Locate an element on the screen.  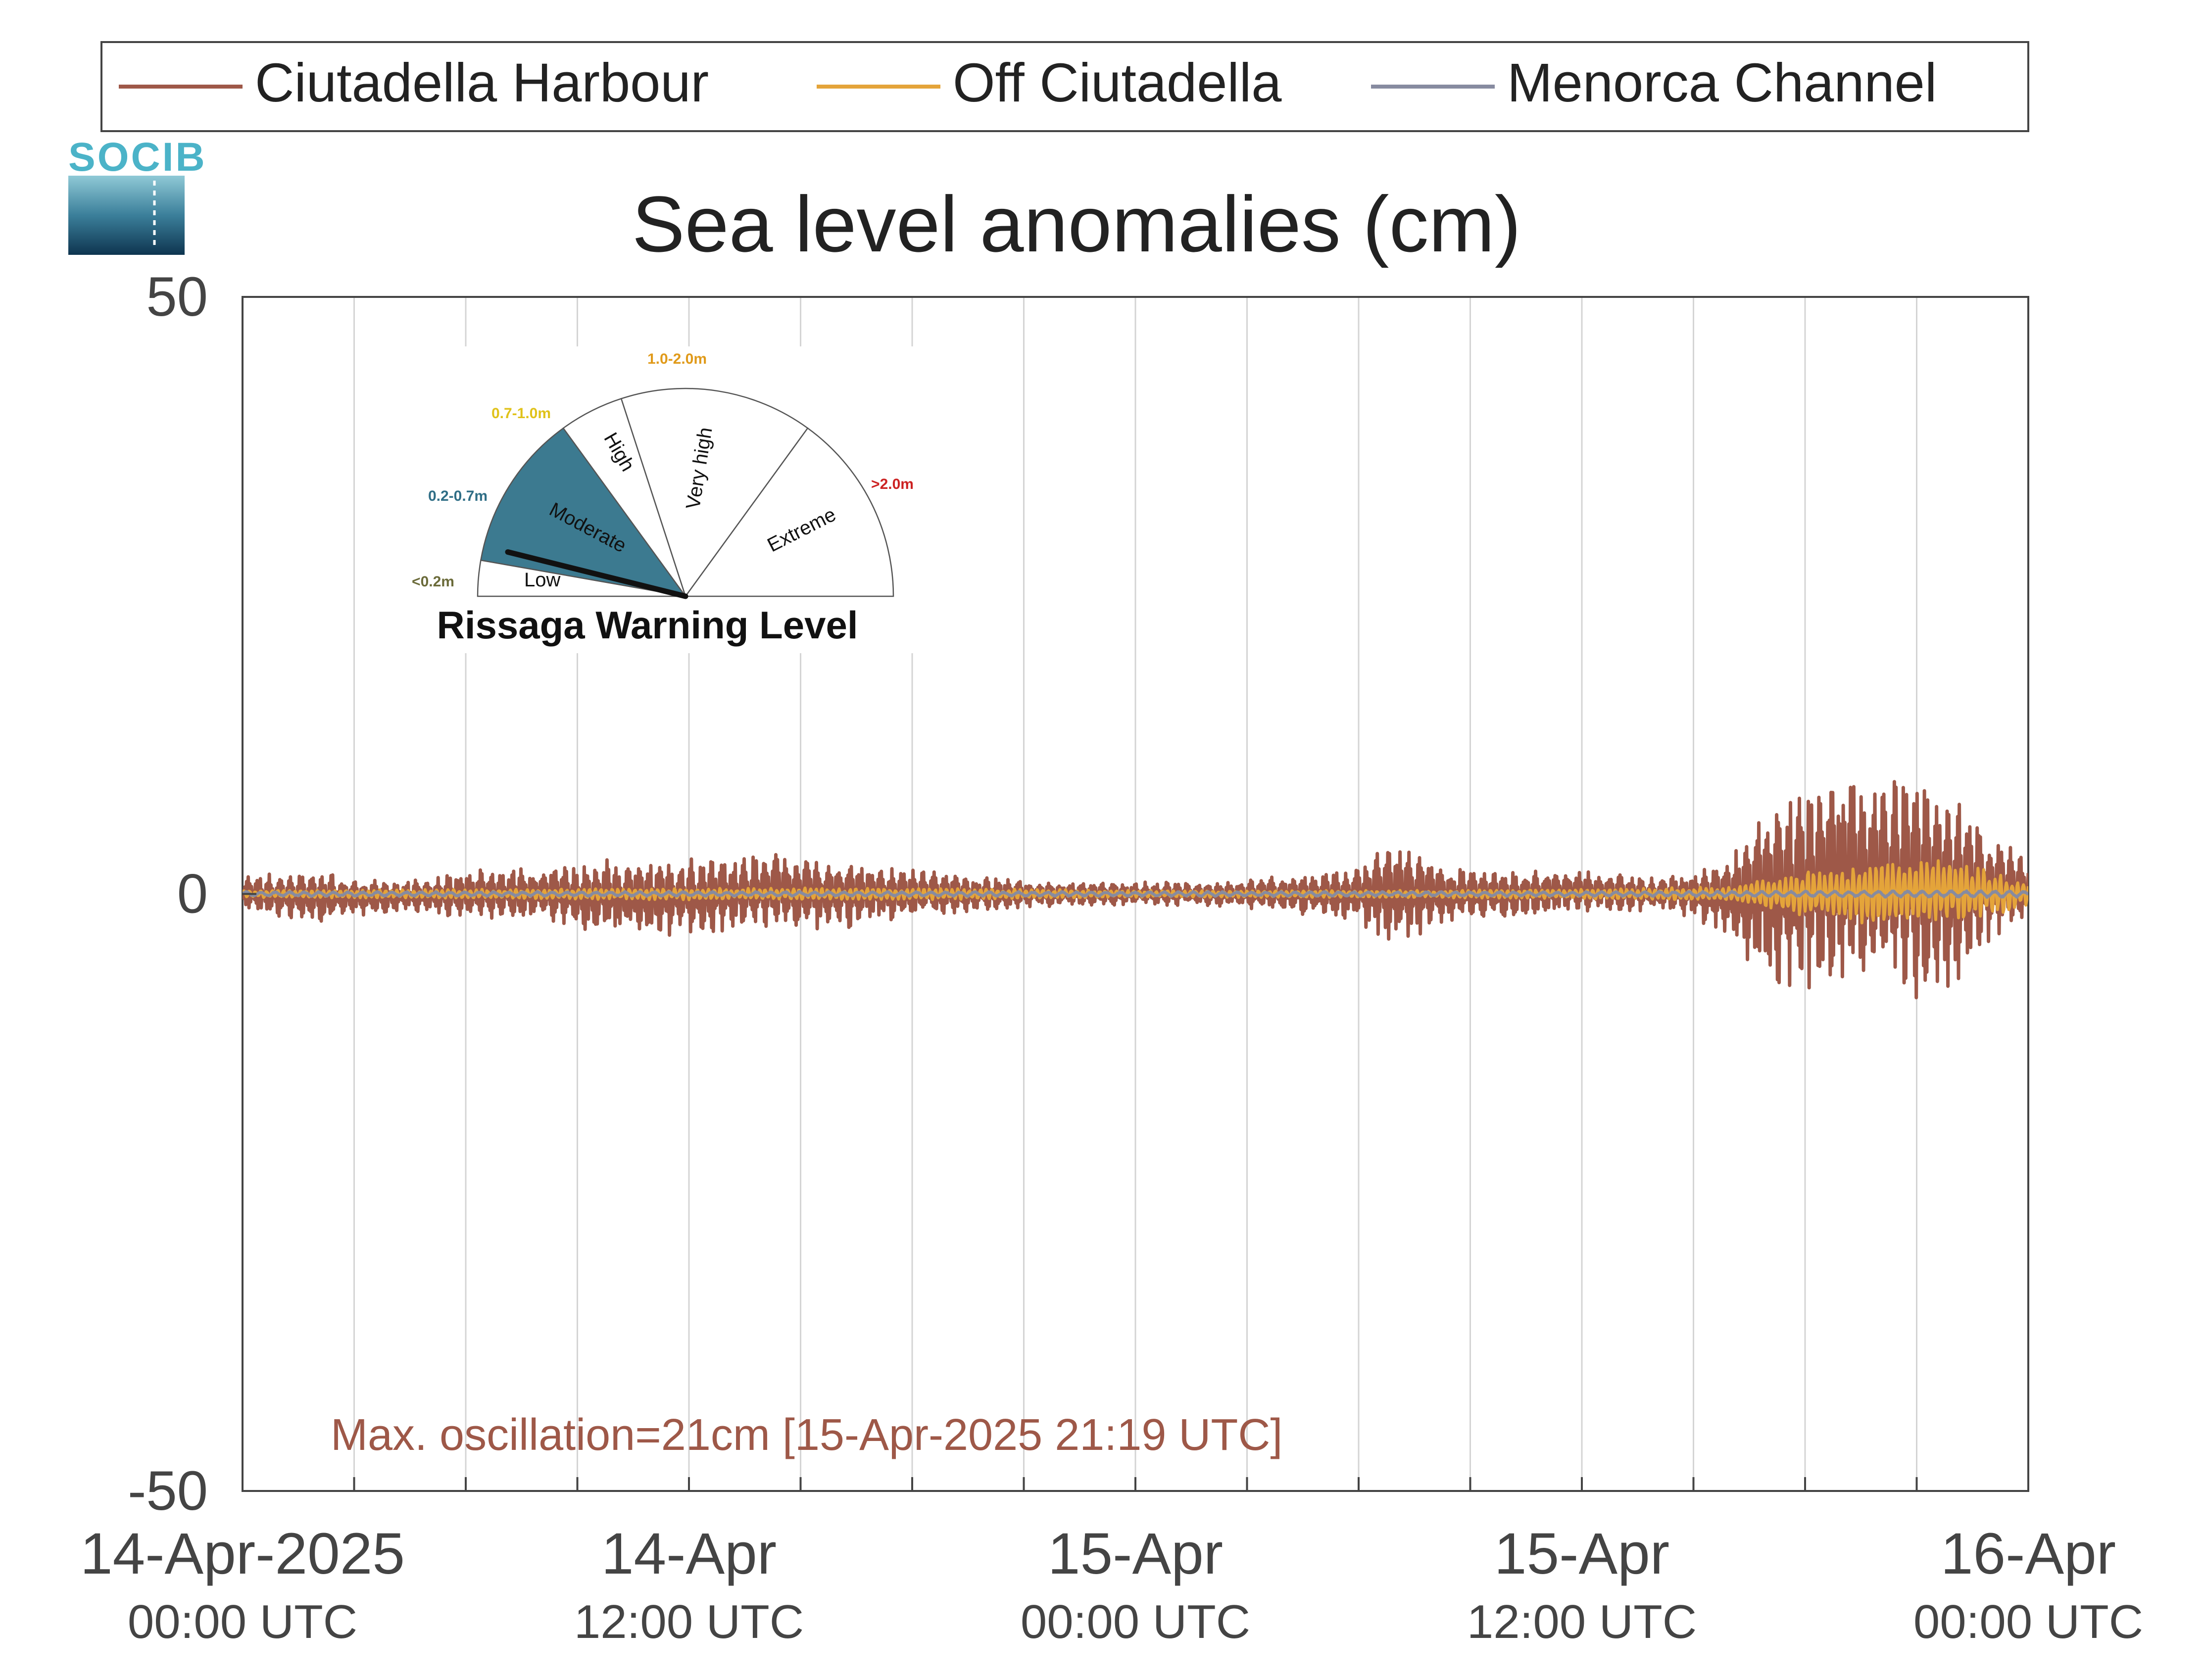
gauge-sector-extreme is located at coordinates (789, 512).